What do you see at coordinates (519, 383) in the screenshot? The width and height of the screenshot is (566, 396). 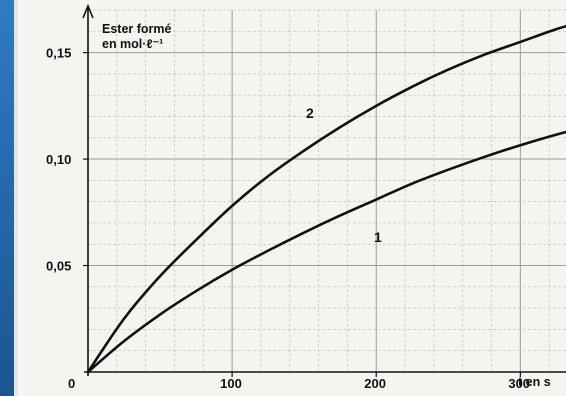 I see `x-tick-label: 300` at bounding box center [519, 383].